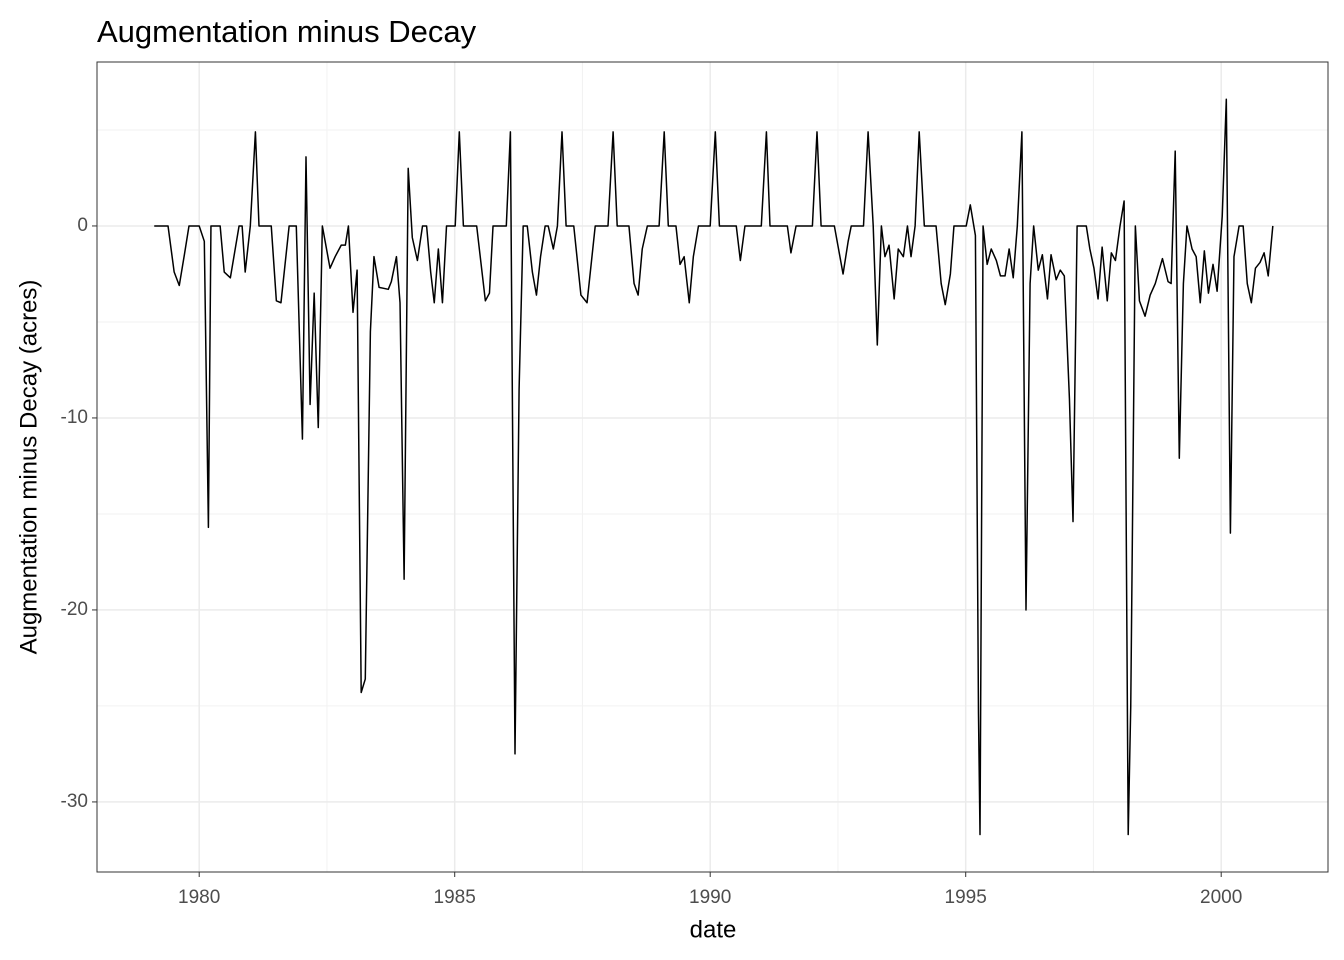 Image resolution: width=1344 pixels, height=960 pixels. I want to click on y-tick-label: 0, so click(82, 225).